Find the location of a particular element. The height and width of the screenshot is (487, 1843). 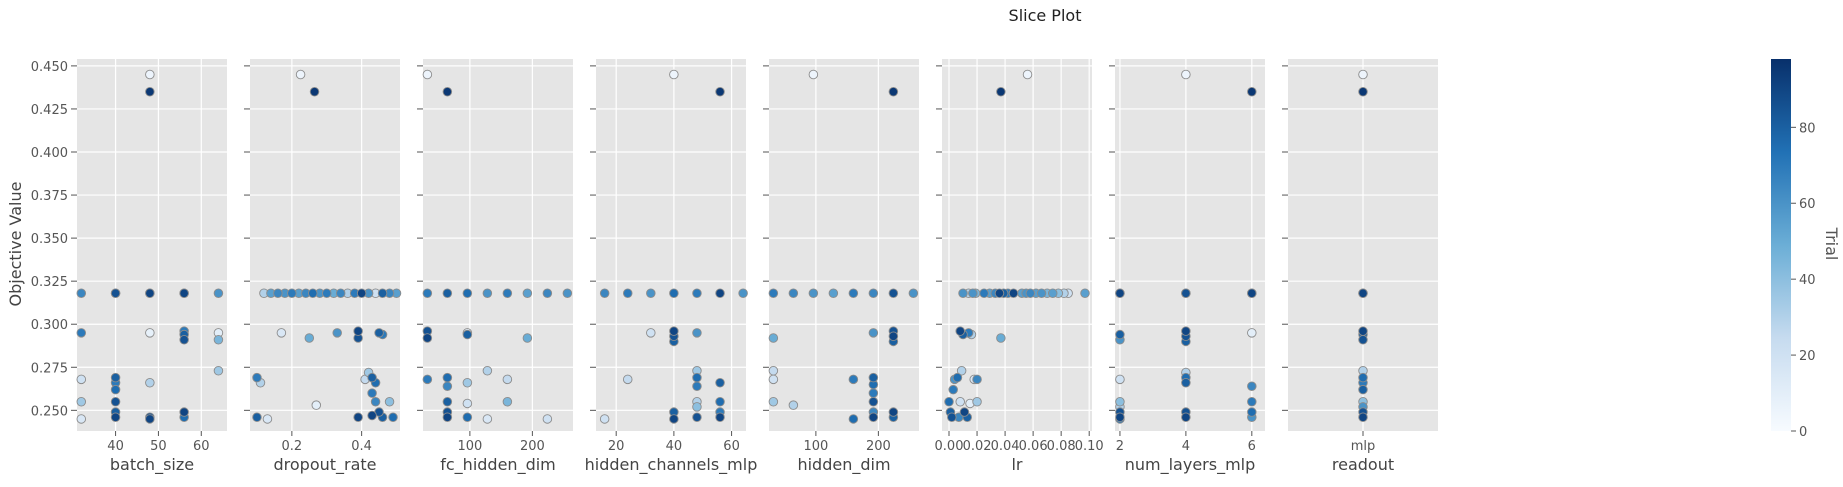

x-tick-label: 100 is located at coordinates (815, 446).